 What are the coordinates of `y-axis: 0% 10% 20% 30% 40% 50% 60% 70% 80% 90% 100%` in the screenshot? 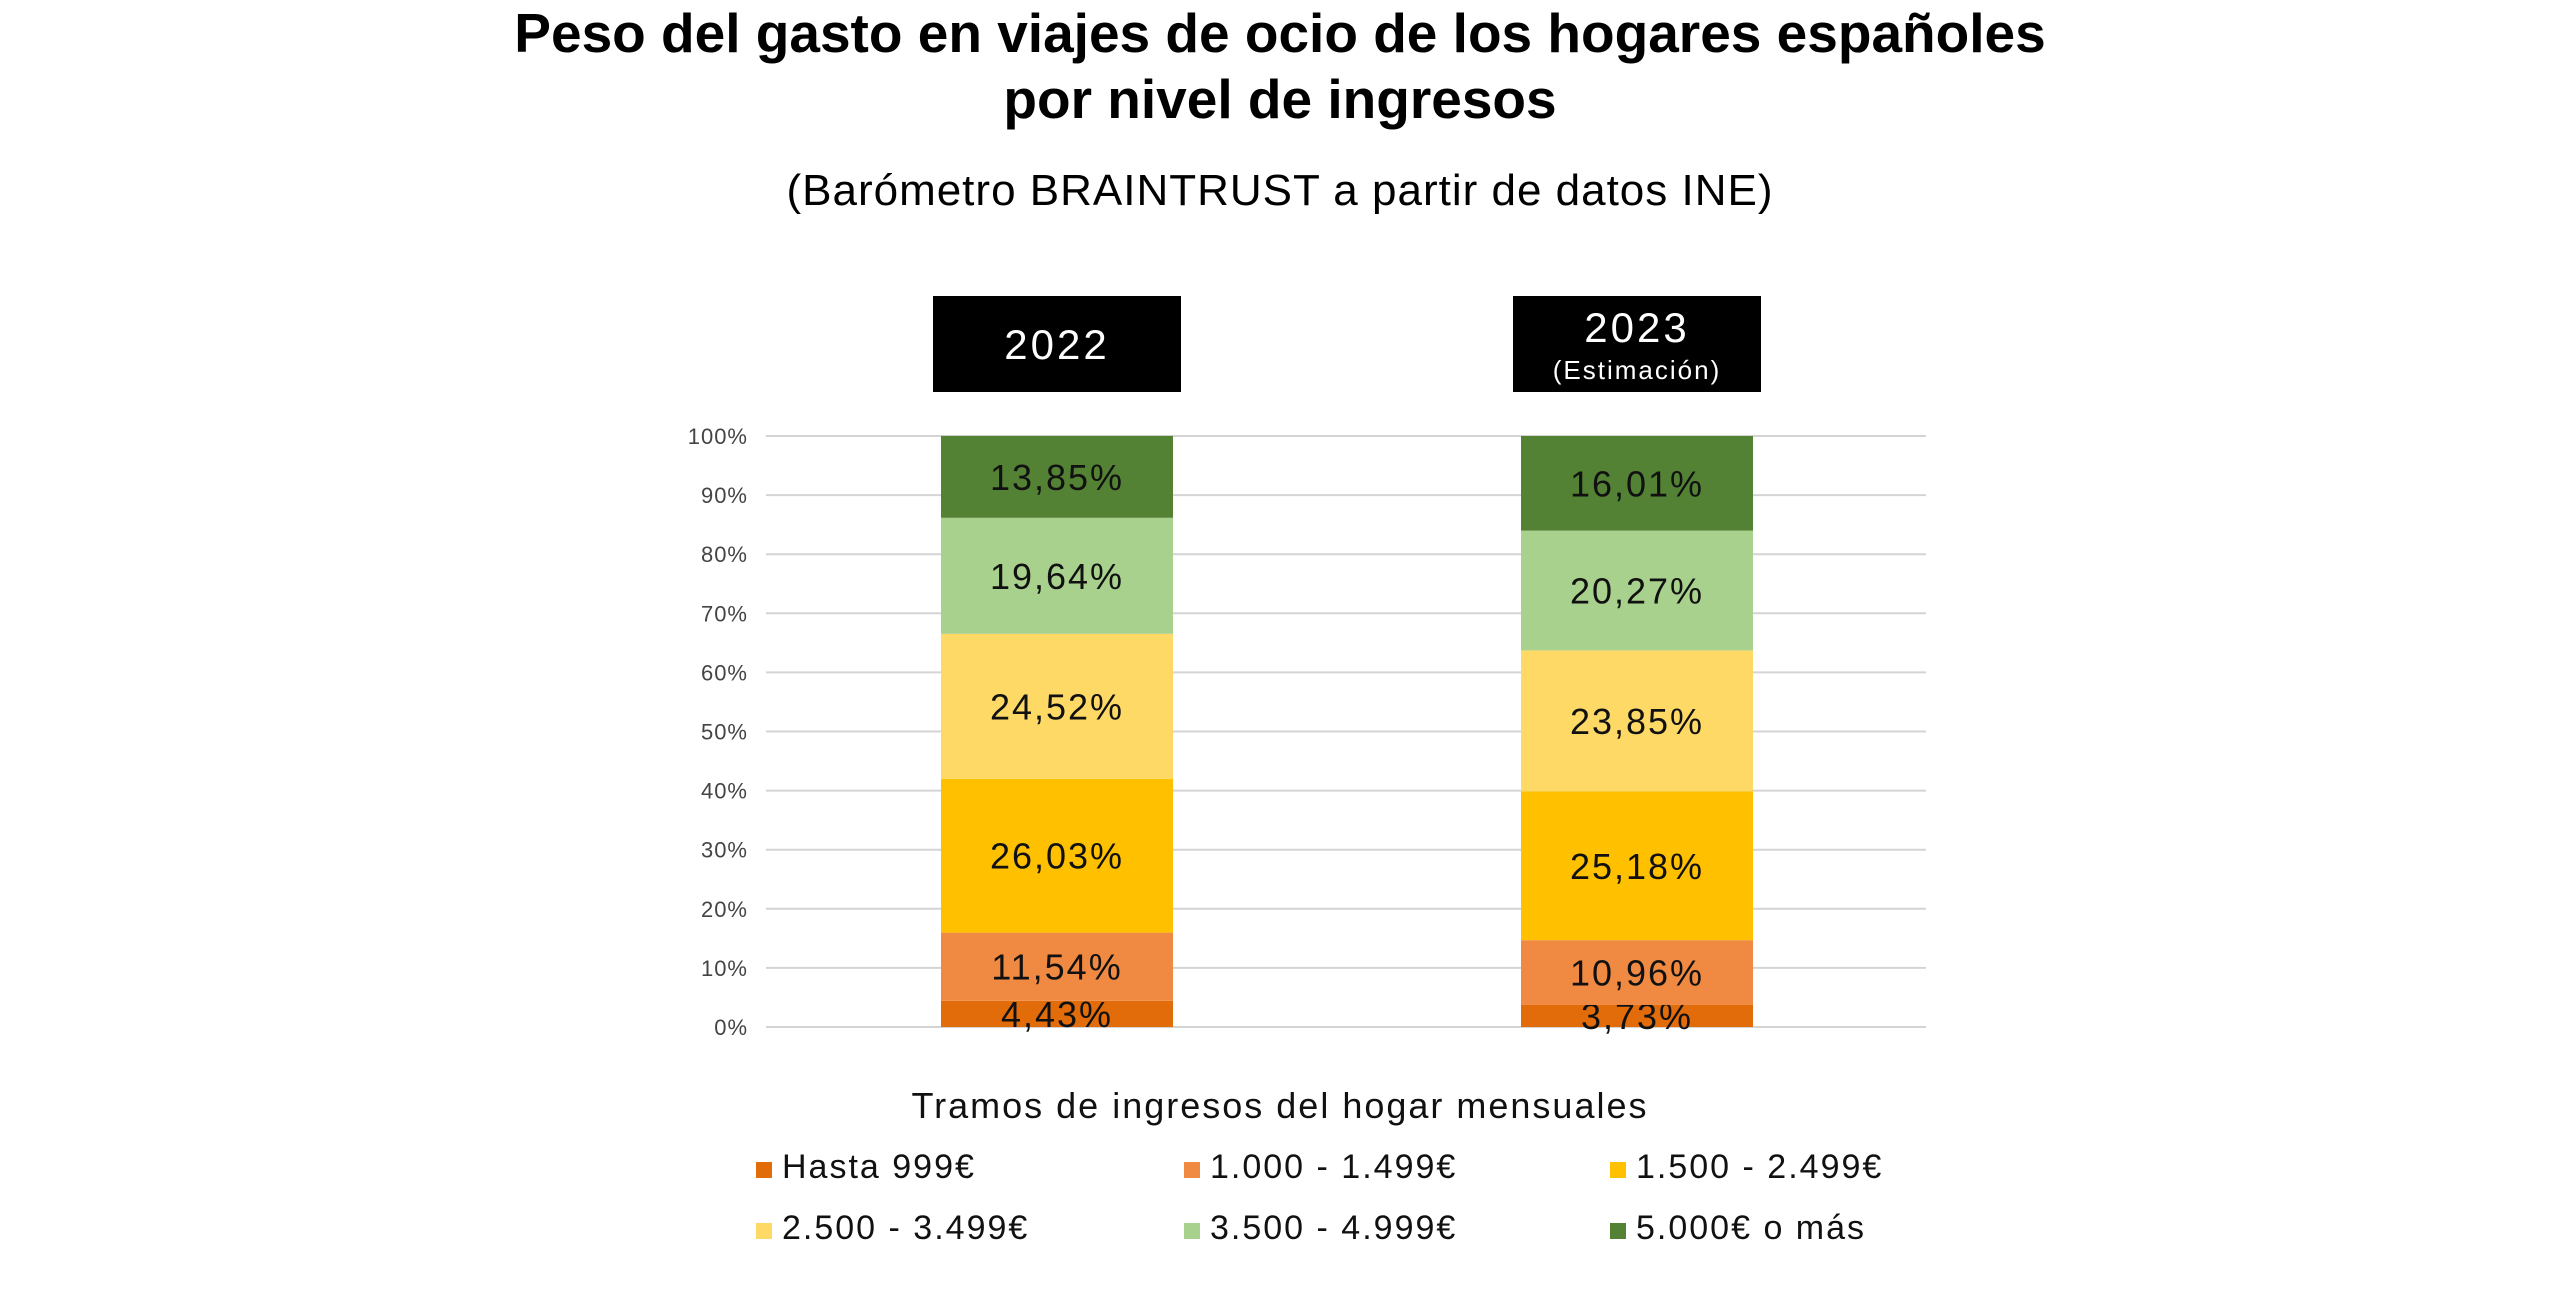 It's located at (718, 732).